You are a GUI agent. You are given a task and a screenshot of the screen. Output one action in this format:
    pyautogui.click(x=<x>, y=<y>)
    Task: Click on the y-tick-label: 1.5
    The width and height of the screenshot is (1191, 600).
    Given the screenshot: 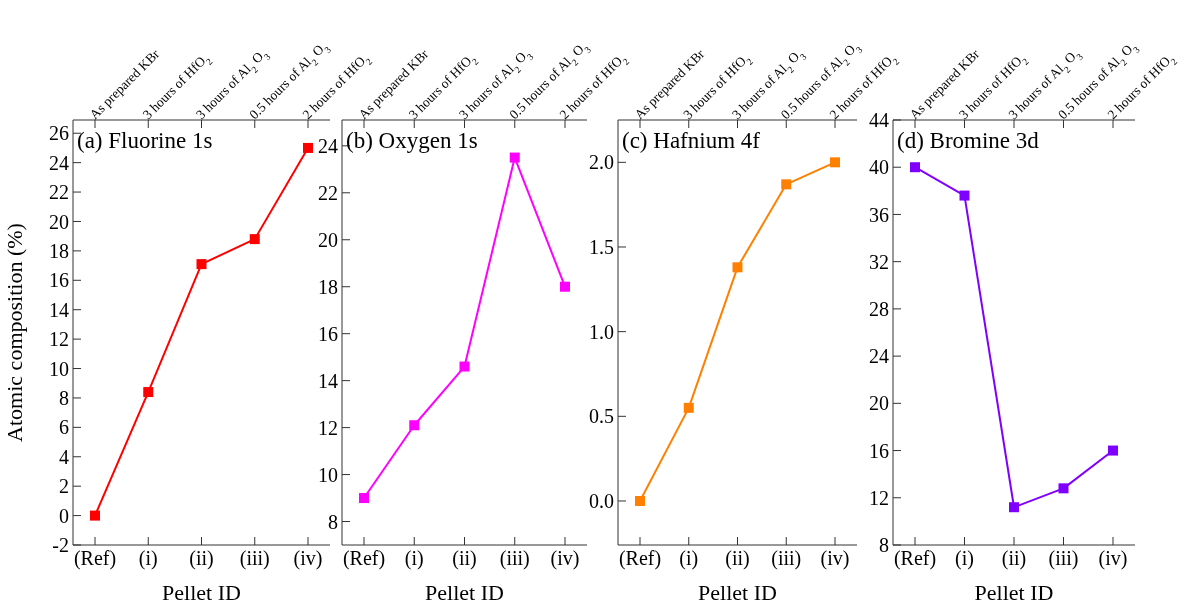 What is the action you would take?
    pyautogui.click(x=601, y=247)
    